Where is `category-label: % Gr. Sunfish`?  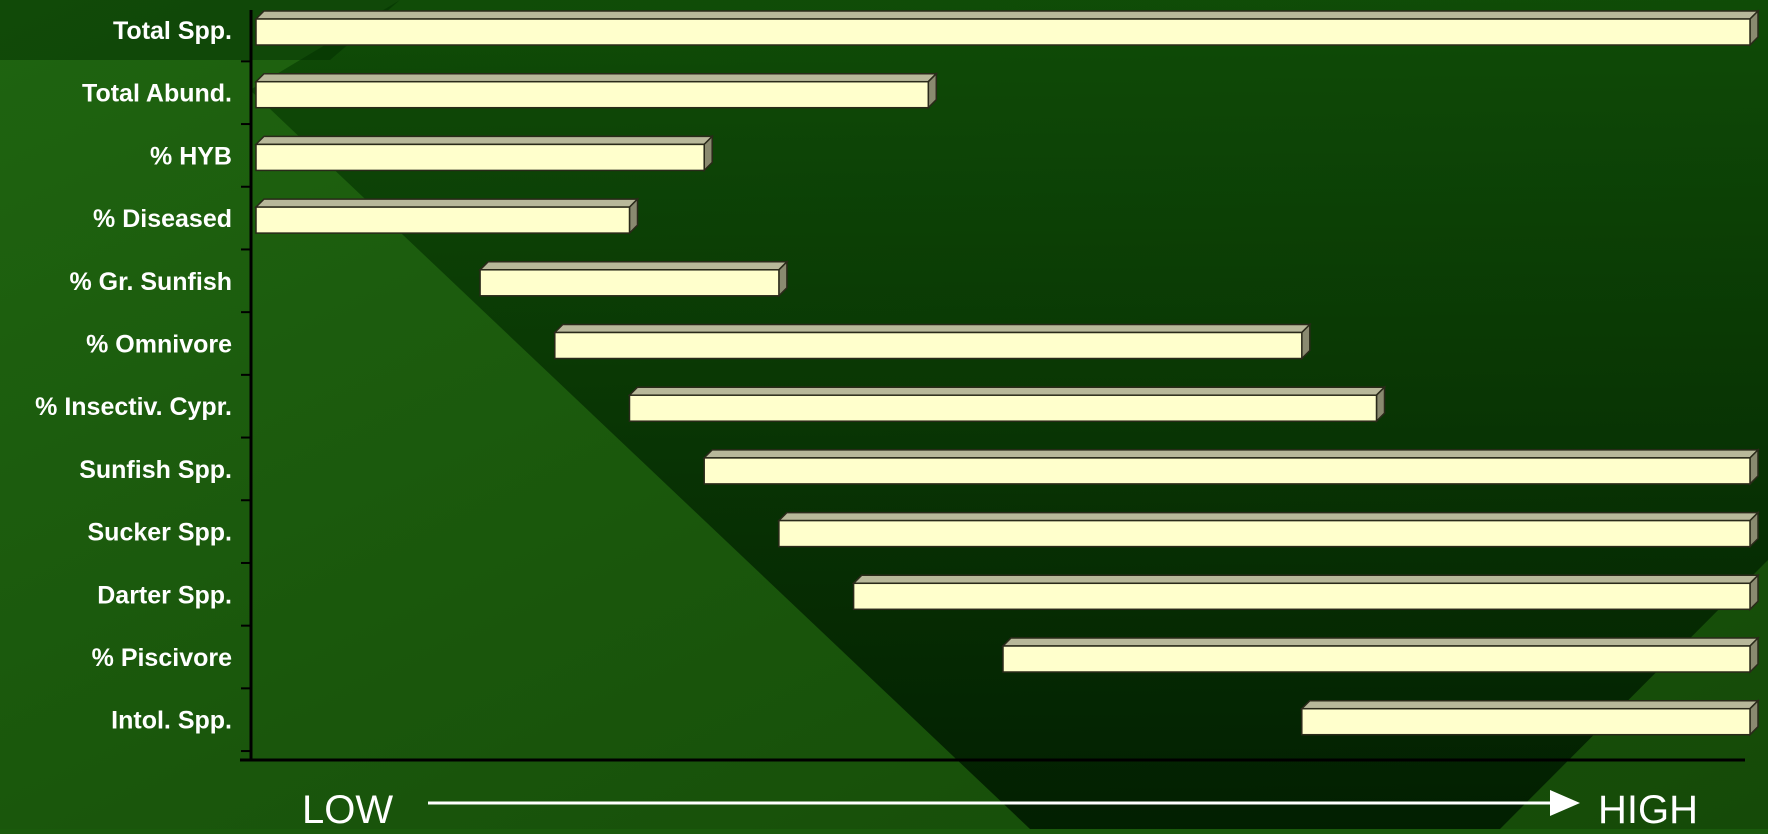
category-label: % Gr. Sunfish is located at coordinates (150, 282).